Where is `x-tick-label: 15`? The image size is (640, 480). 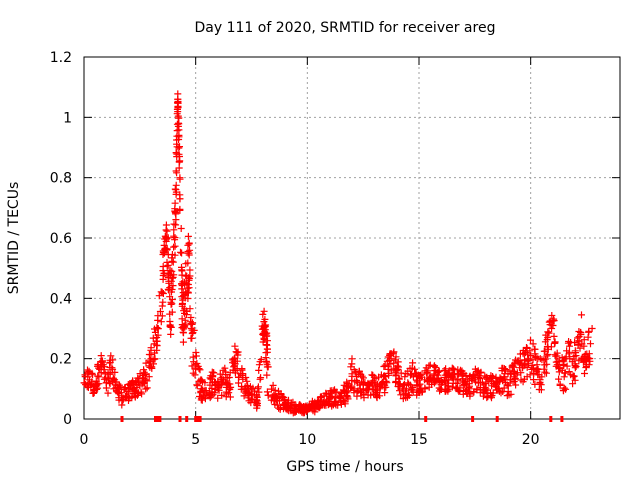
x-tick-label: 15 is located at coordinates (419, 440).